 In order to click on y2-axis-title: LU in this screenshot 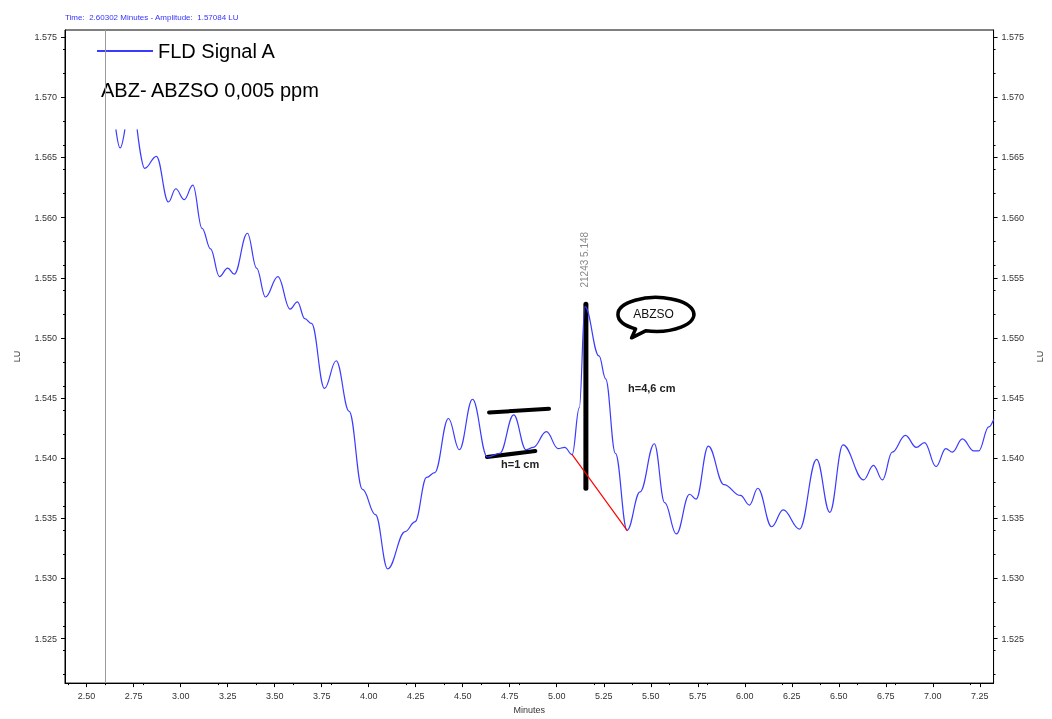, I will do `click(1039, 356)`.